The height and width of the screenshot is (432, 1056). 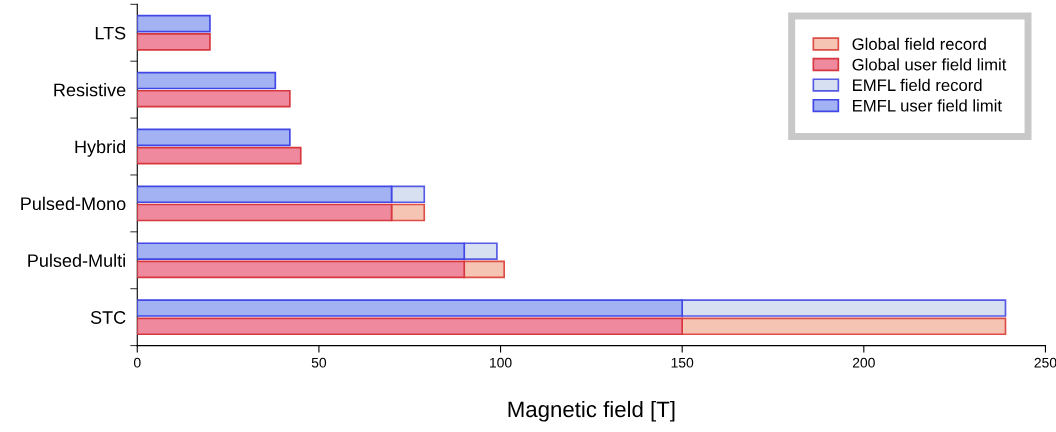 I want to click on legend-label: Global field record, so click(x=919, y=43).